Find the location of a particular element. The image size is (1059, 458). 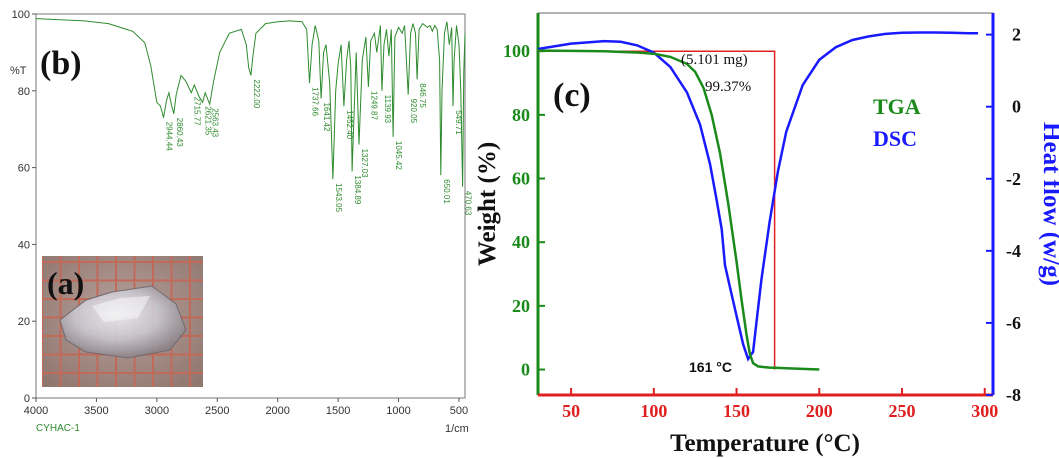

ftir-peak-label: 1249.87 is located at coordinates (373, 105).